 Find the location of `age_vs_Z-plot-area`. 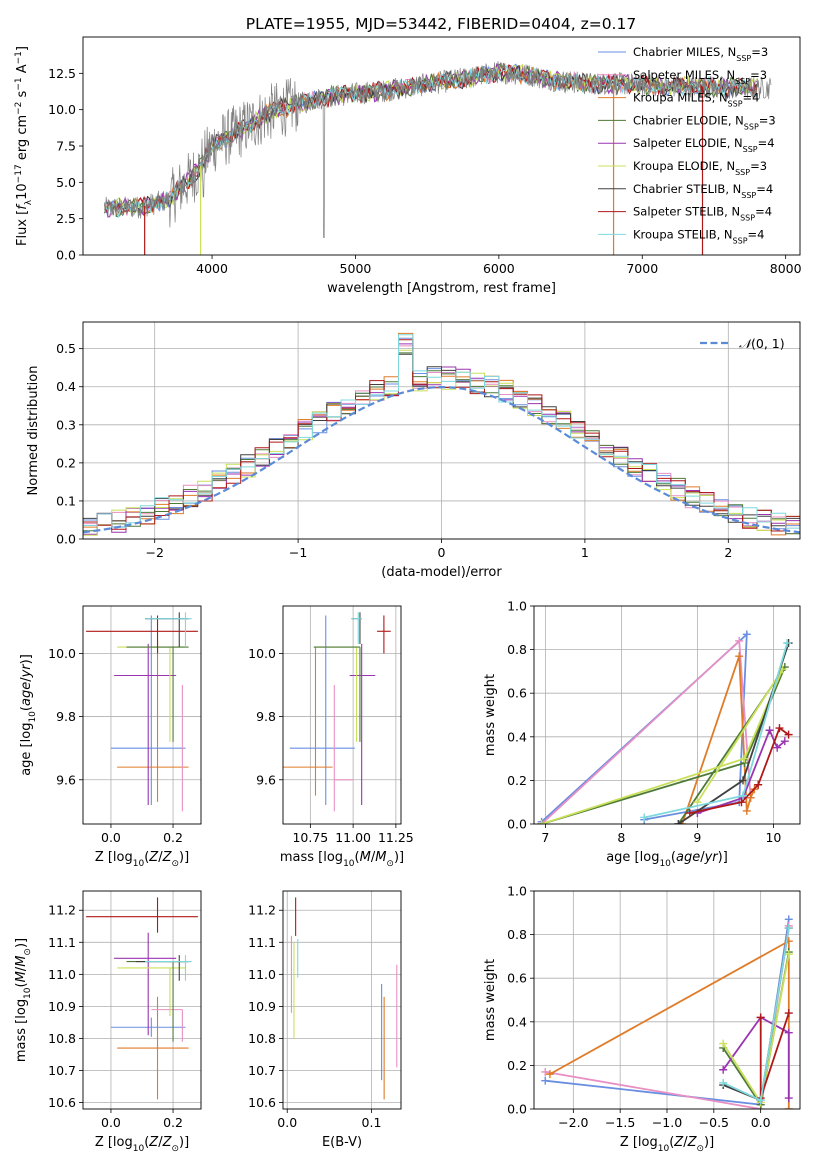

age_vs_Z-plot-area is located at coordinates (142, 712).